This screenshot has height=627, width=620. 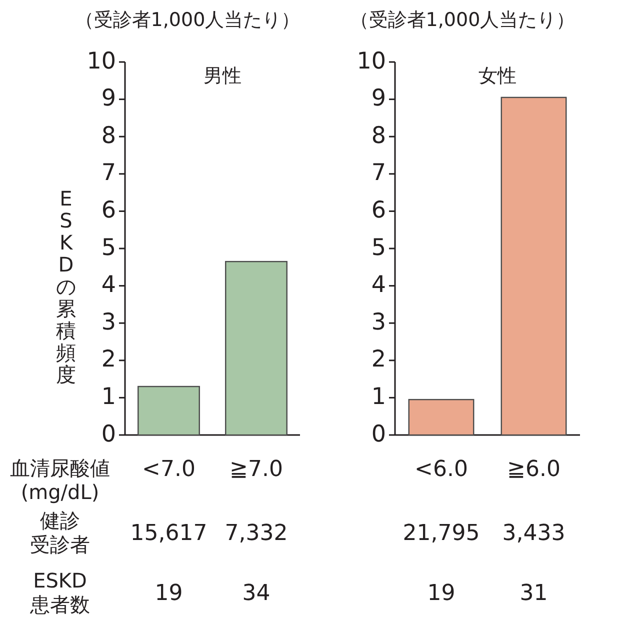 What do you see at coordinates (441, 469) in the screenshot?
I see `x-tick-label: <6.0` at bounding box center [441, 469].